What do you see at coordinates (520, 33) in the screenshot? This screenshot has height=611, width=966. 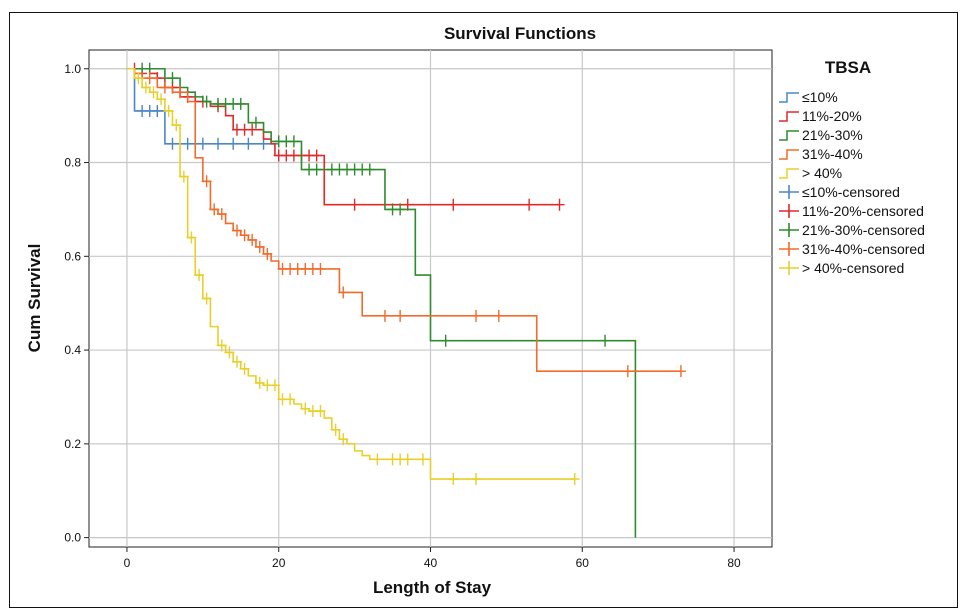 I see `chart-title: Survival Functions` at bounding box center [520, 33].